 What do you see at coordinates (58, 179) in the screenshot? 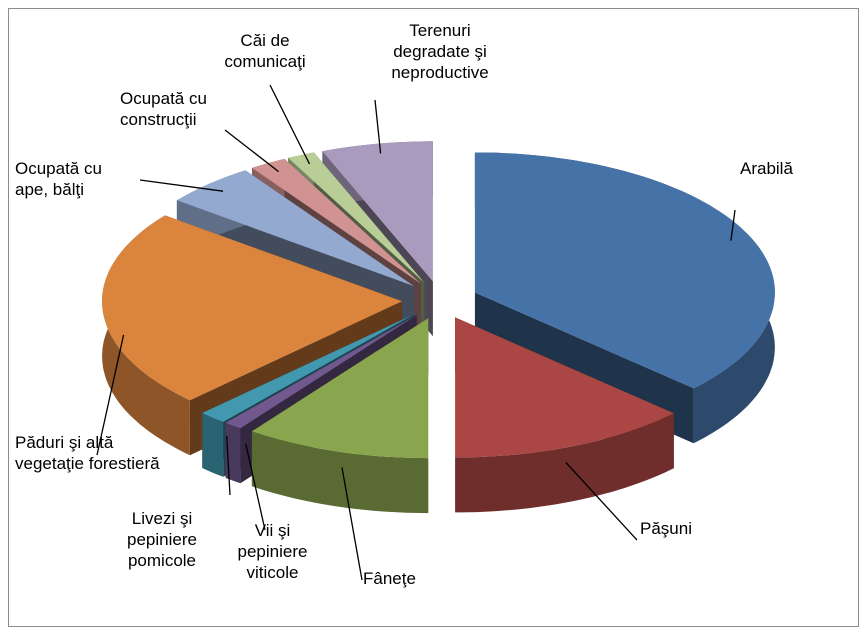
I see `slice-label: Ocupată cu ape, bălţi` at bounding box center [58, 179].